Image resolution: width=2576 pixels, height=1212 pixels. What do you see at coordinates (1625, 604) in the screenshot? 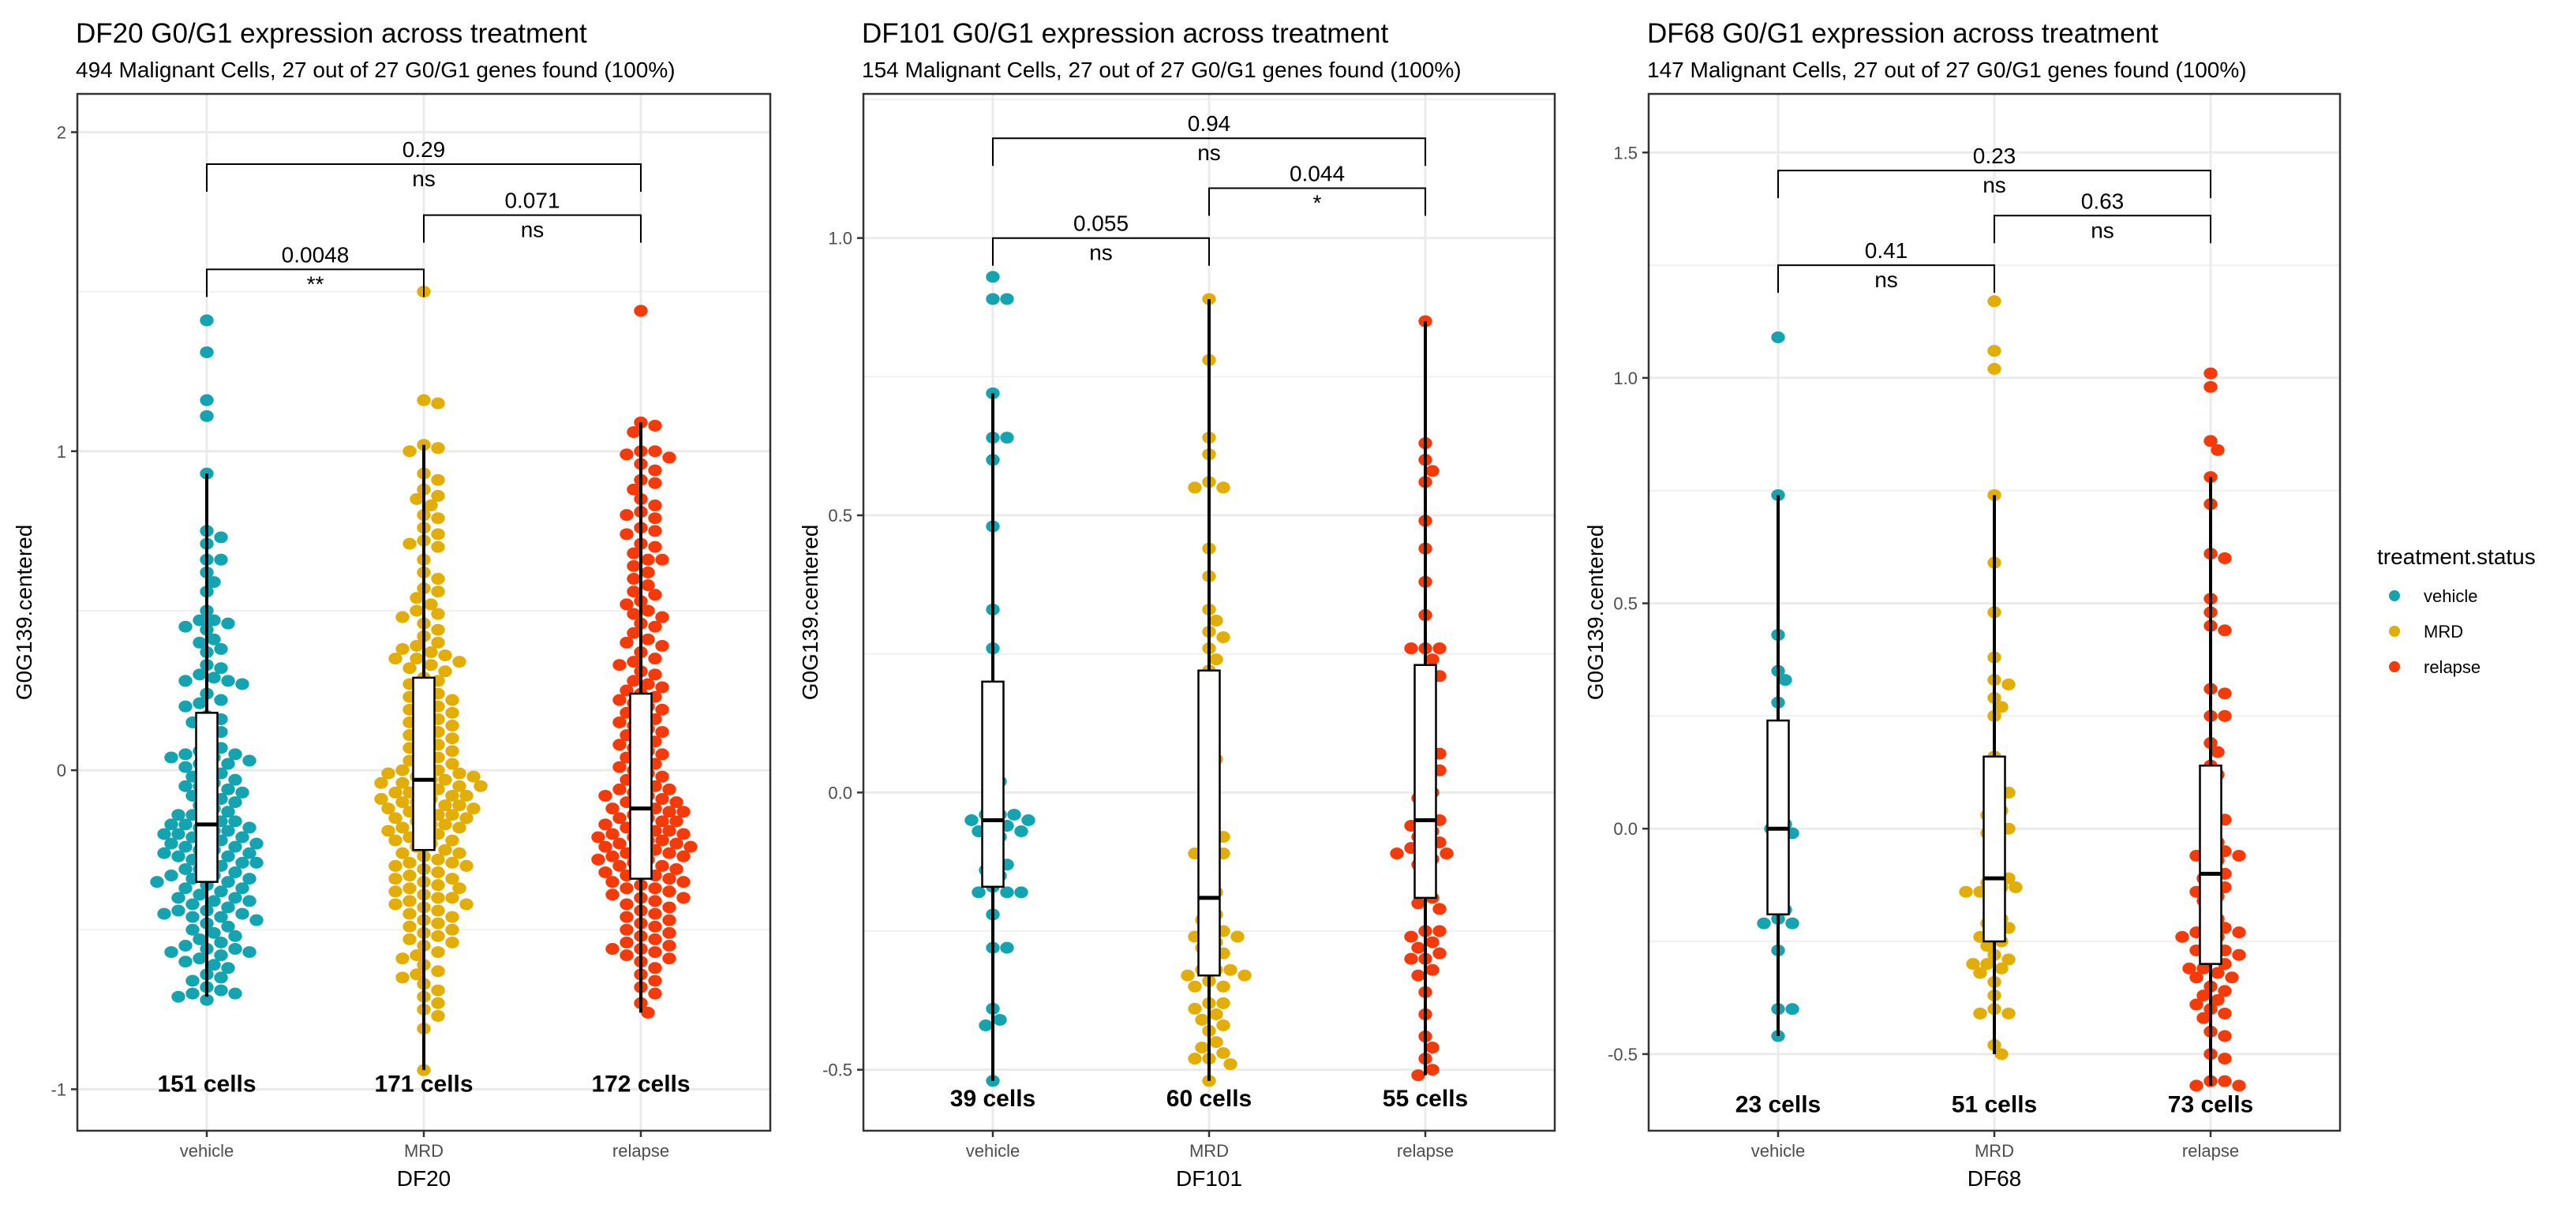
I see `y-tick-label: 0.5` at bounding box center [1625, 604].